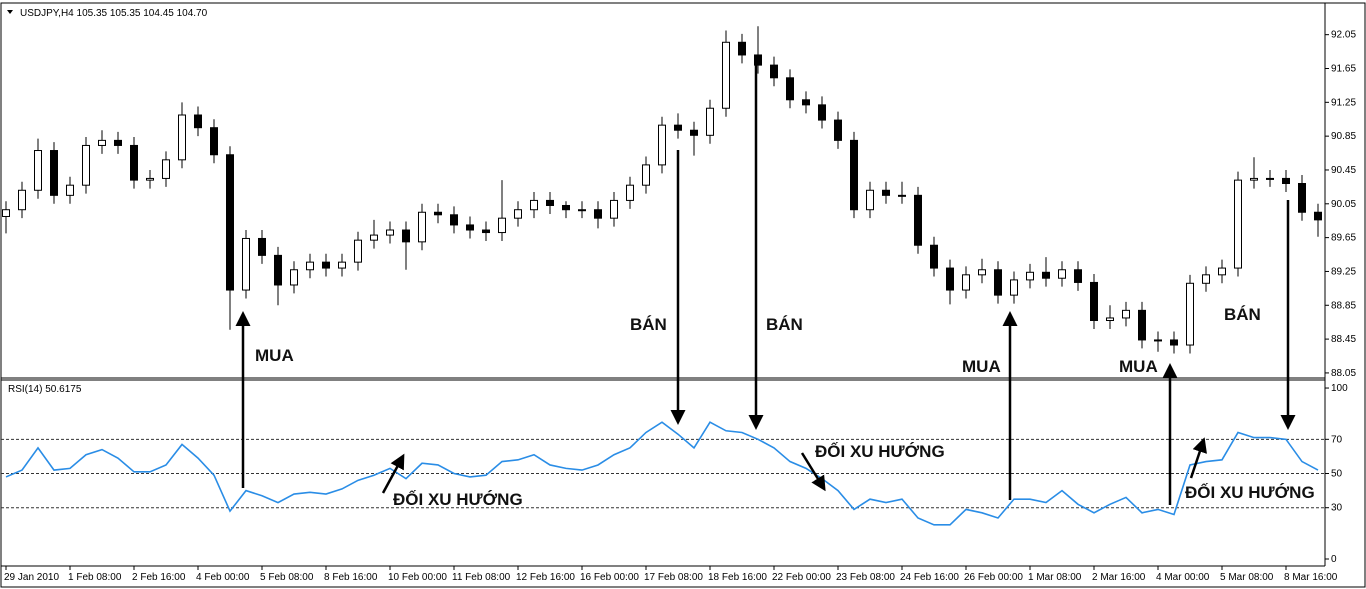 This screenshot has width=1366, height=589. Describe the element at coordinates (287, 577) in the screenshot. I see `x-tick-label: 5 Feb 08:00` at that location.